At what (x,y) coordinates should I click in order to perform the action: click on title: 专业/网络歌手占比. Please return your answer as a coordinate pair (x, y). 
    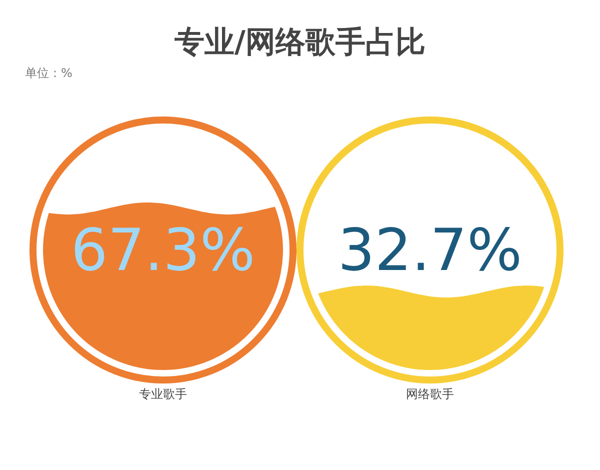
    Looking at the image, I should click on (300, 42).